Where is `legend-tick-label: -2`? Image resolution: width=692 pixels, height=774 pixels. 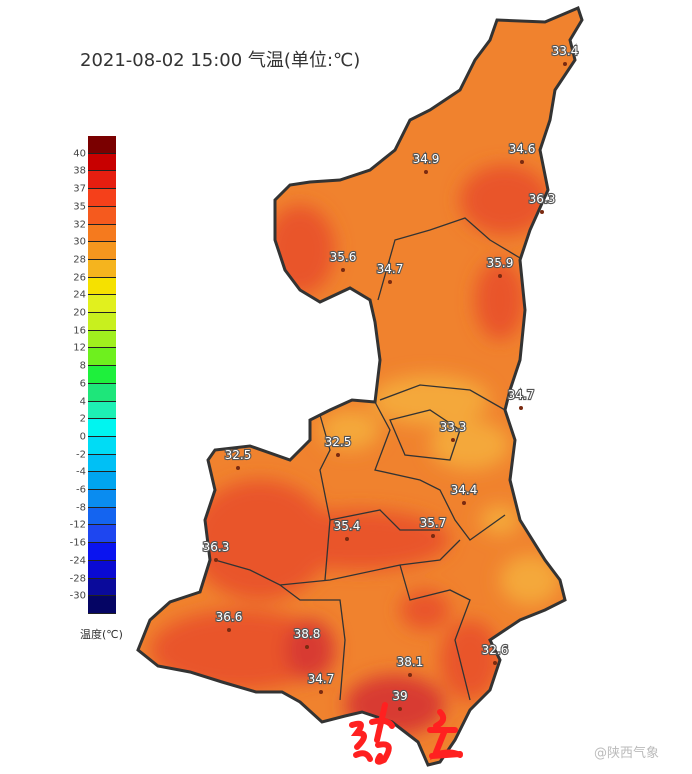
legend-tick-label: -2 is located at coordinates (81, 455).